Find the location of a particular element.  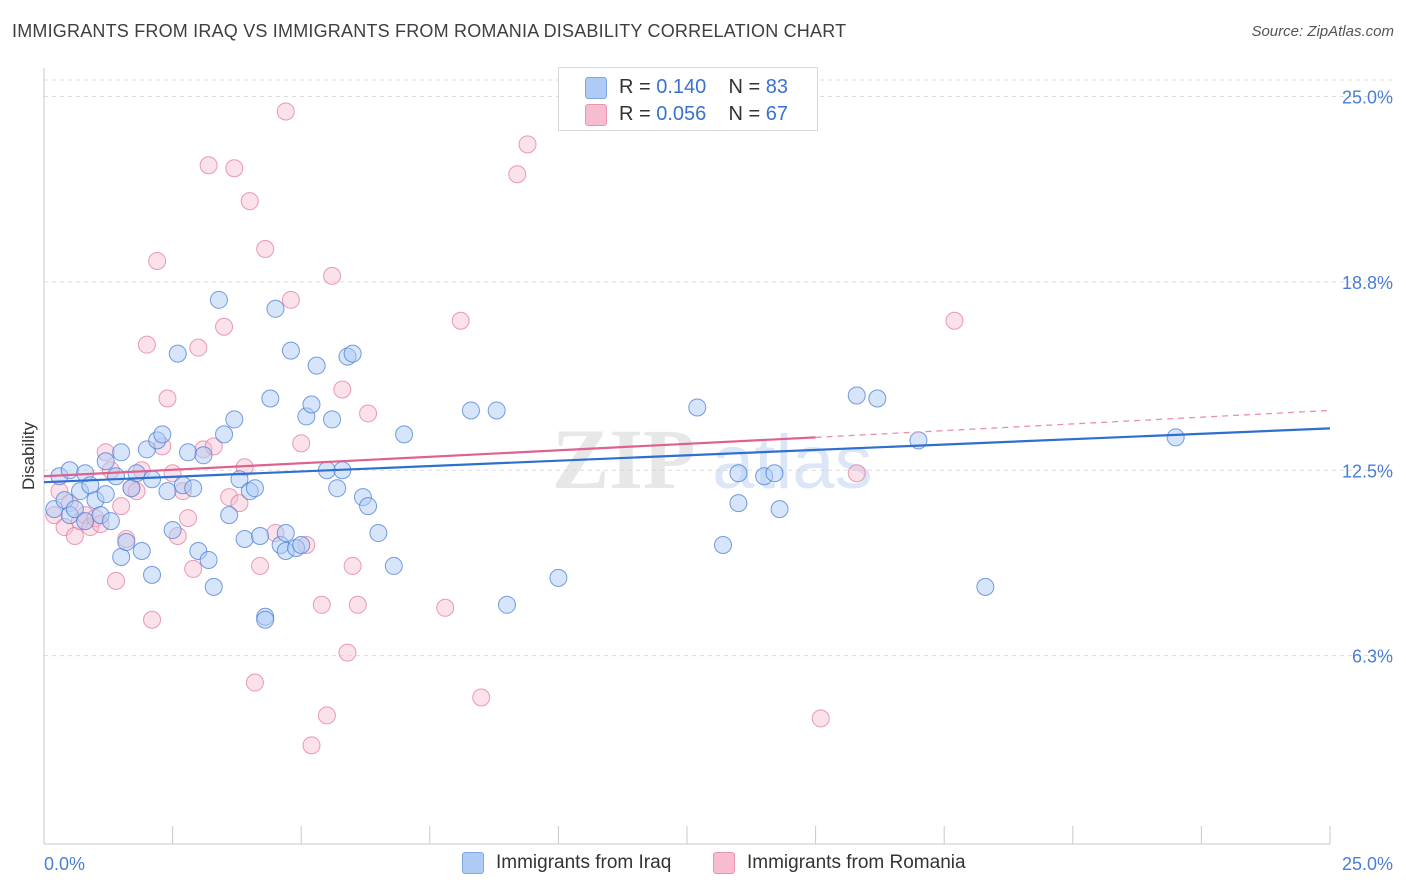

y-tick-label: 6.3% is located at coordinates (1372, 657).